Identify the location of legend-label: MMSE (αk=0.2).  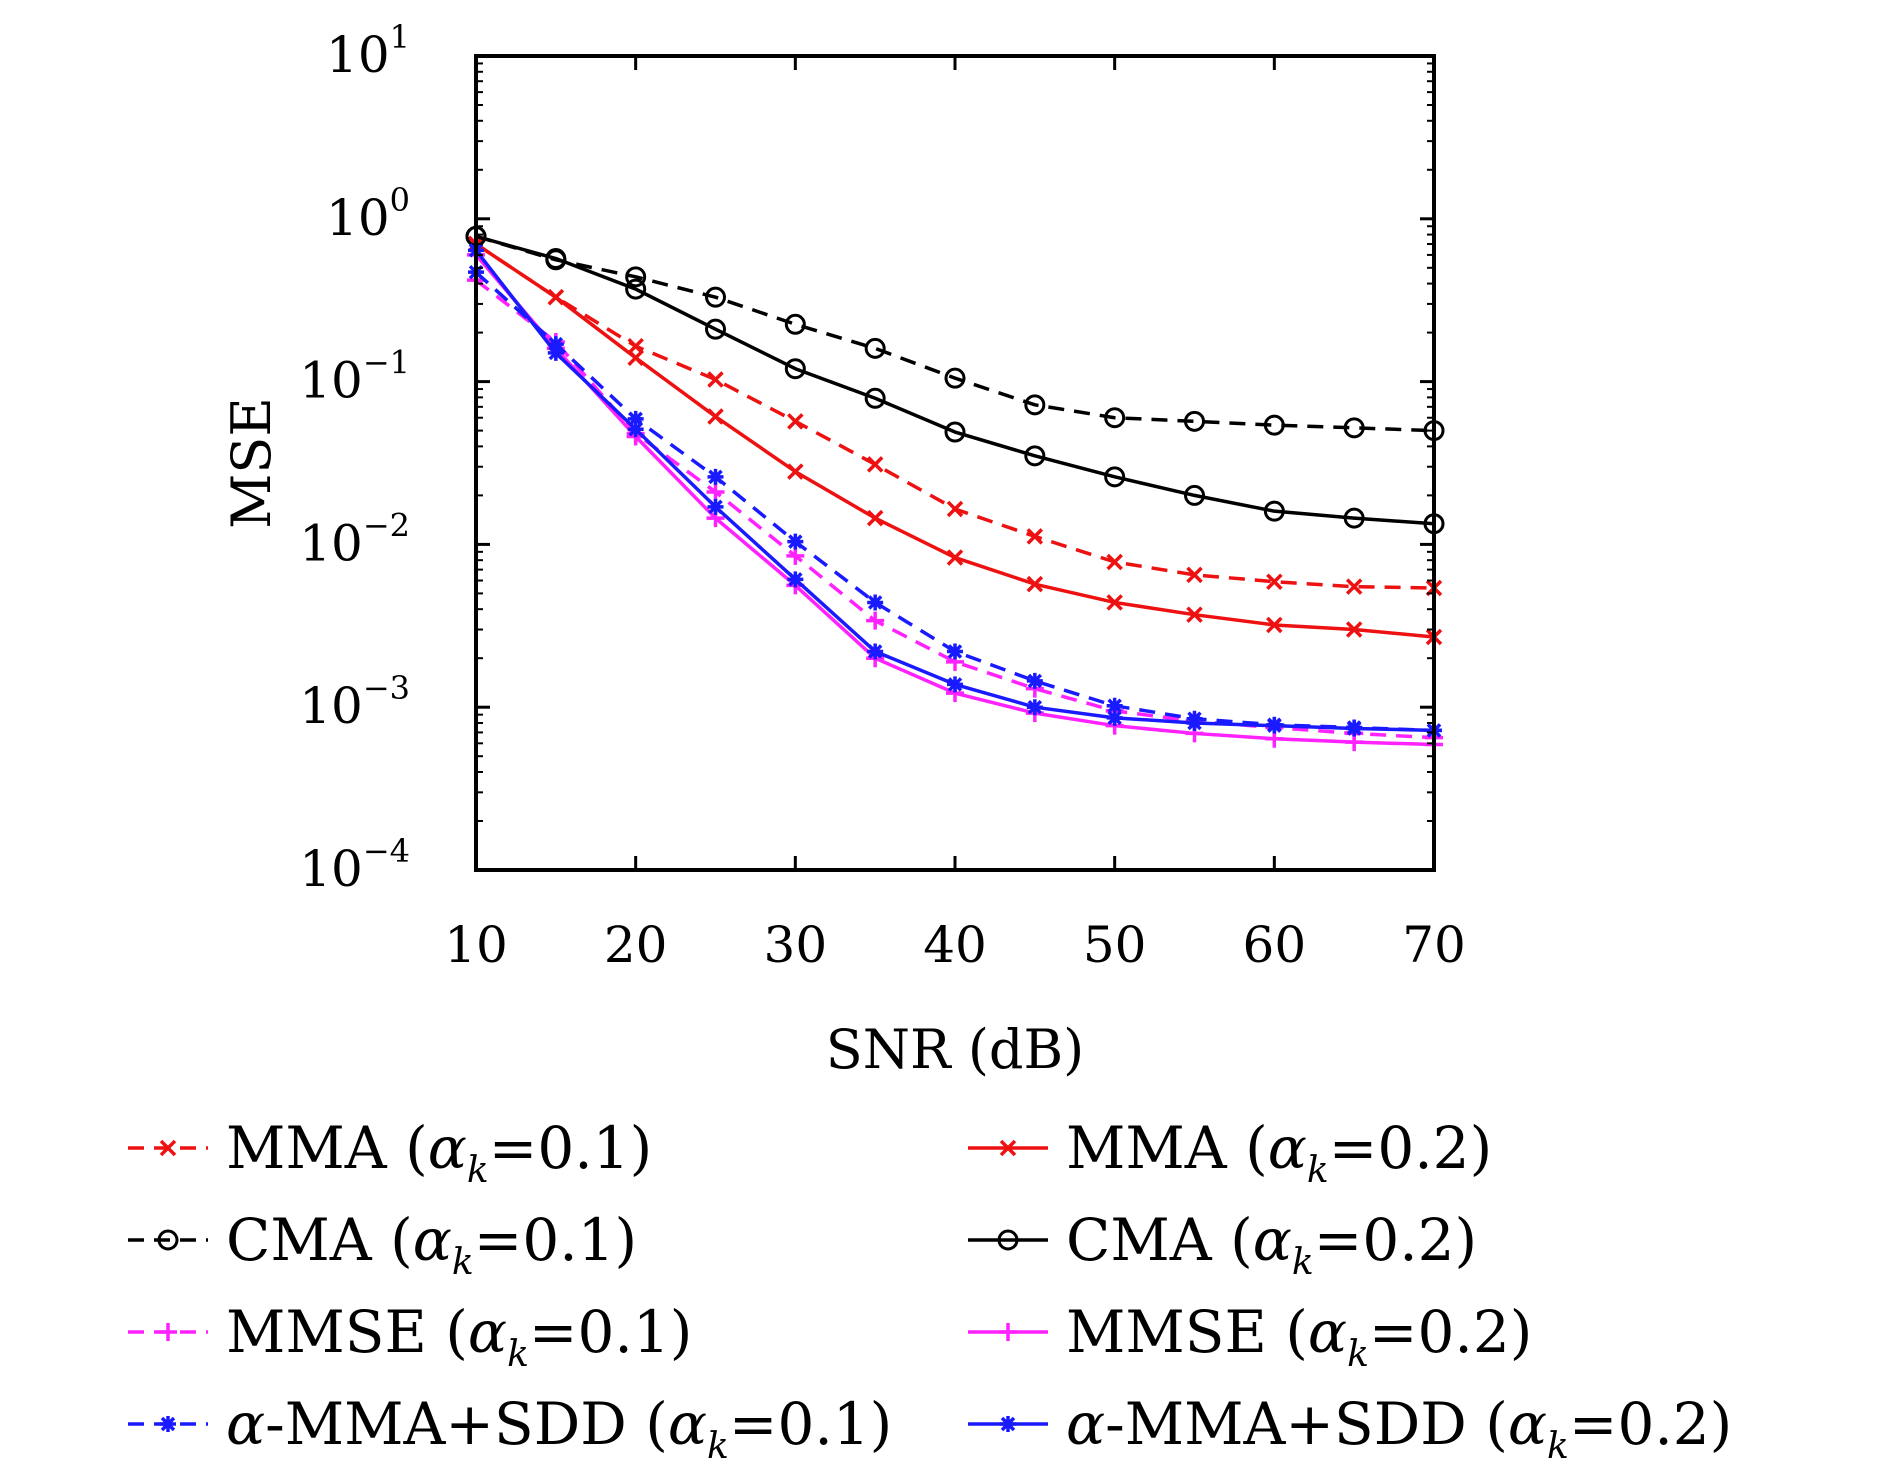
(1299, 1336).